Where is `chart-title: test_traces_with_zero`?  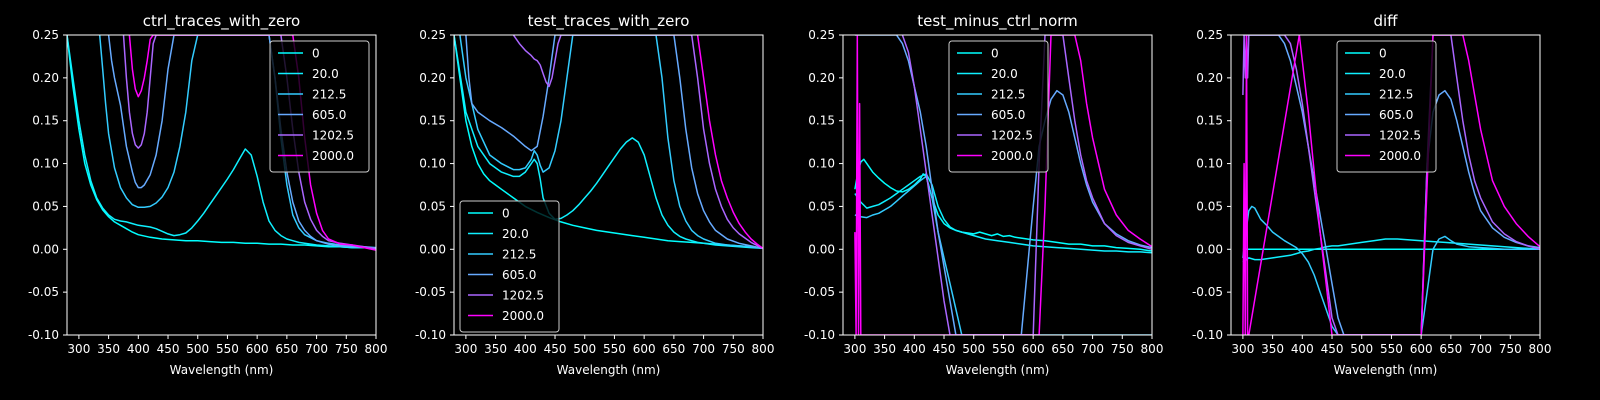 chart-title: test_traces_with_zero is located at coordinates (609, 21).